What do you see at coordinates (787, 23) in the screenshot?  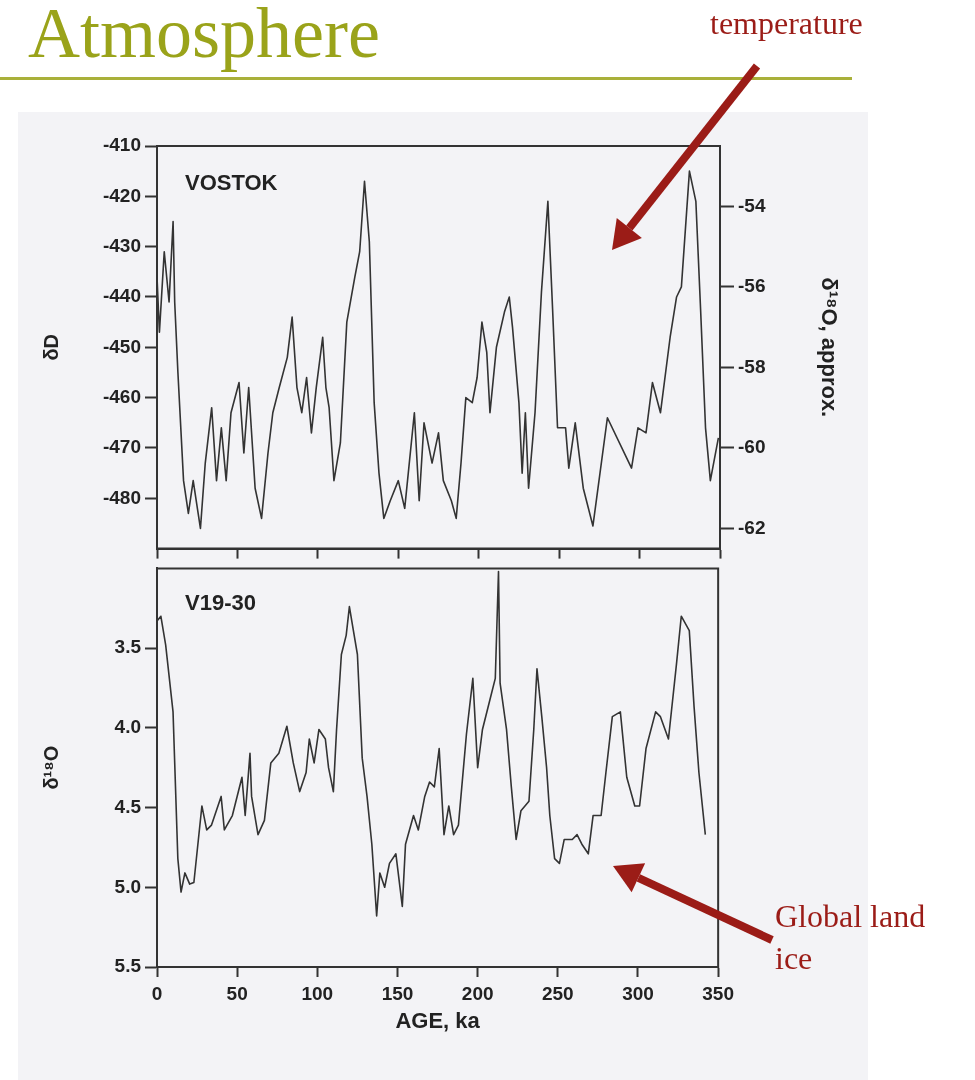 I see `text: temperature` at bounding box center [787, 23].